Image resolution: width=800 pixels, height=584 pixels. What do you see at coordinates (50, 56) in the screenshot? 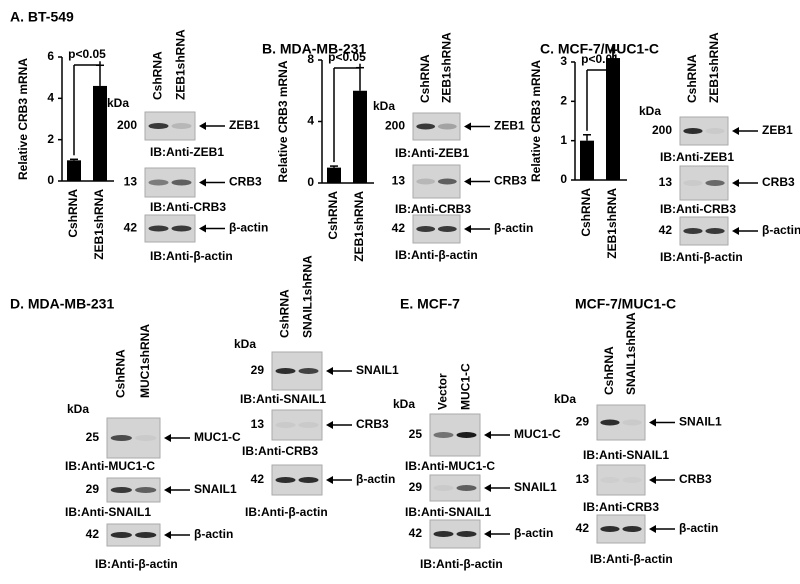
I see `y-tick-label: 6` at bounding box center [50, 56].